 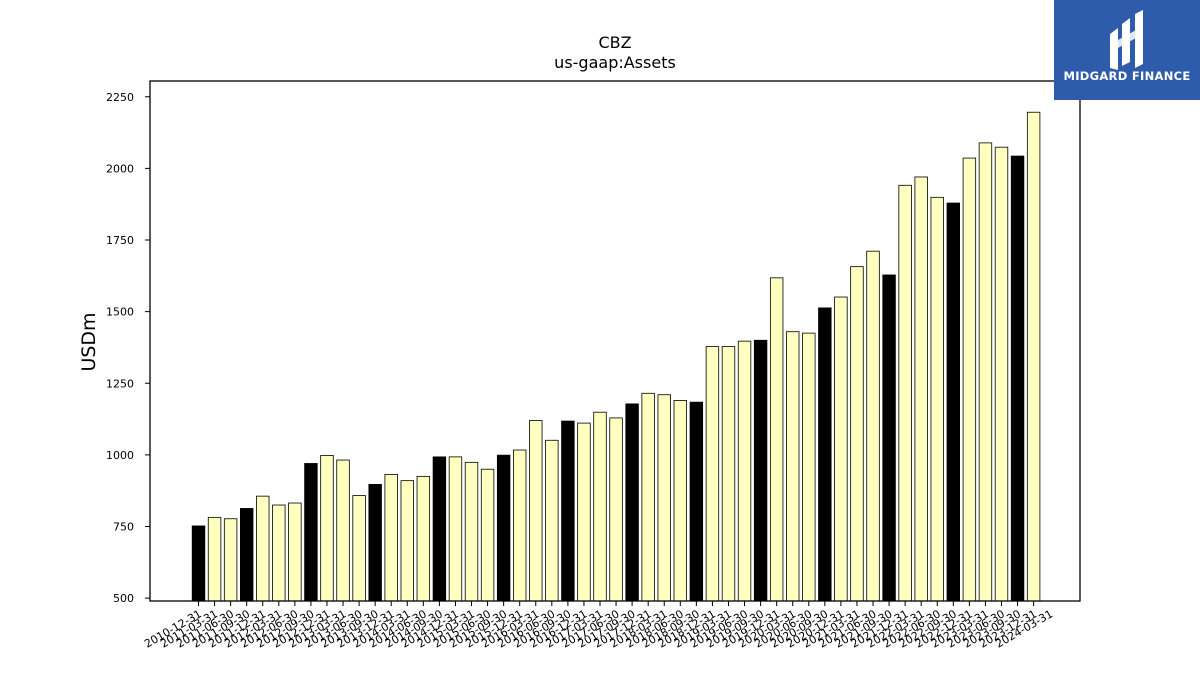 I want to click on y-axis-label: USDm, so click(x=89, y=341).